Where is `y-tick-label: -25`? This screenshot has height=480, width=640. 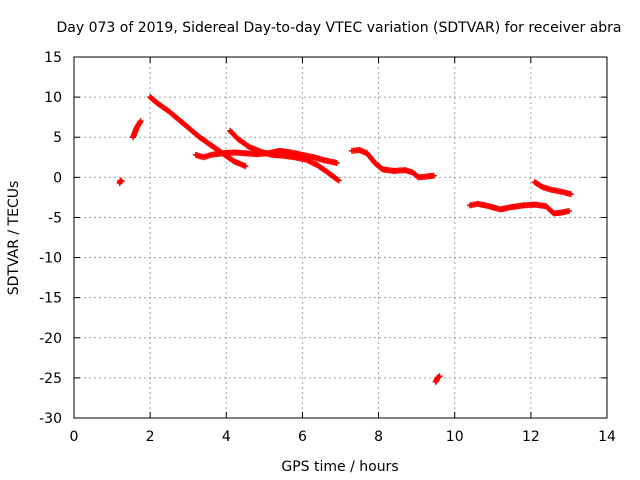 y-tick-label: -25 is located at coordinates (50, 379).